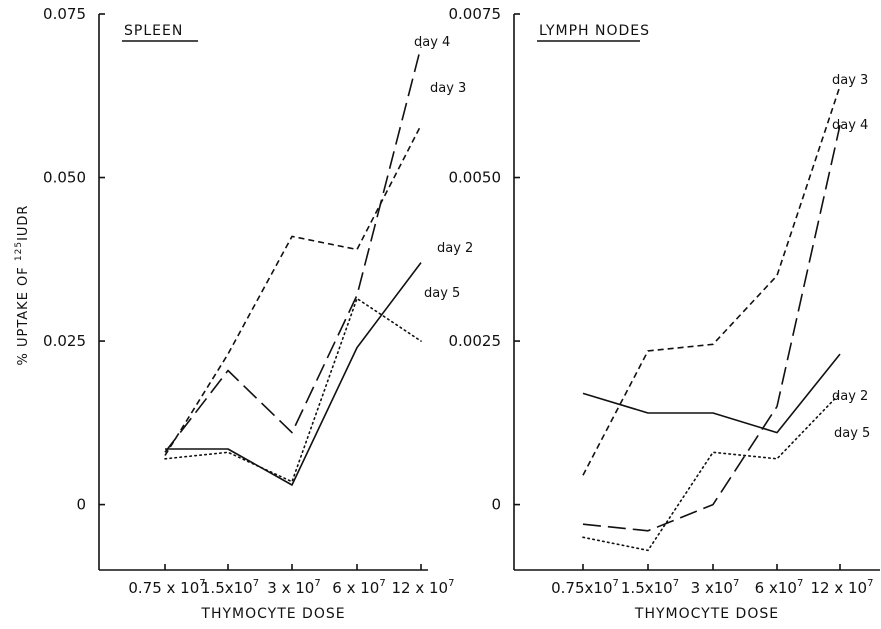  What do you see at coordinates (64, 341) in the screenshot?
I see `y-tick-label: 0.025` at bounding box center [64, 341].